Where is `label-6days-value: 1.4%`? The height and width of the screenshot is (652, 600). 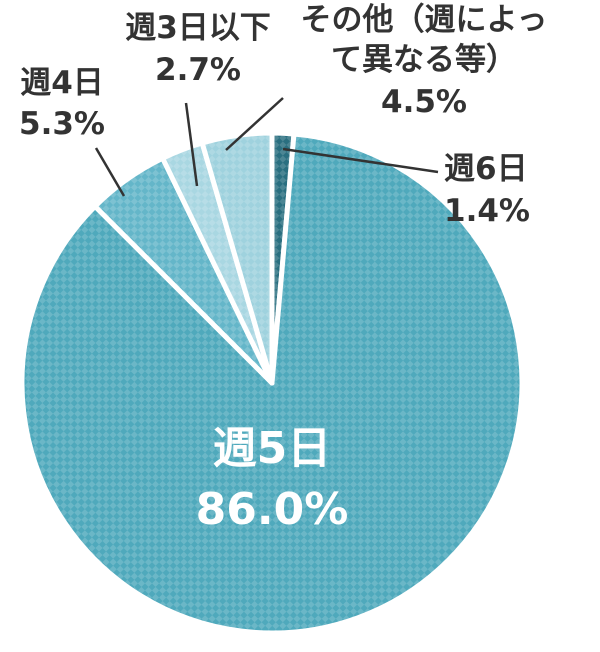
label-6days-value: 1.4% is located at coordinates (487, 211).